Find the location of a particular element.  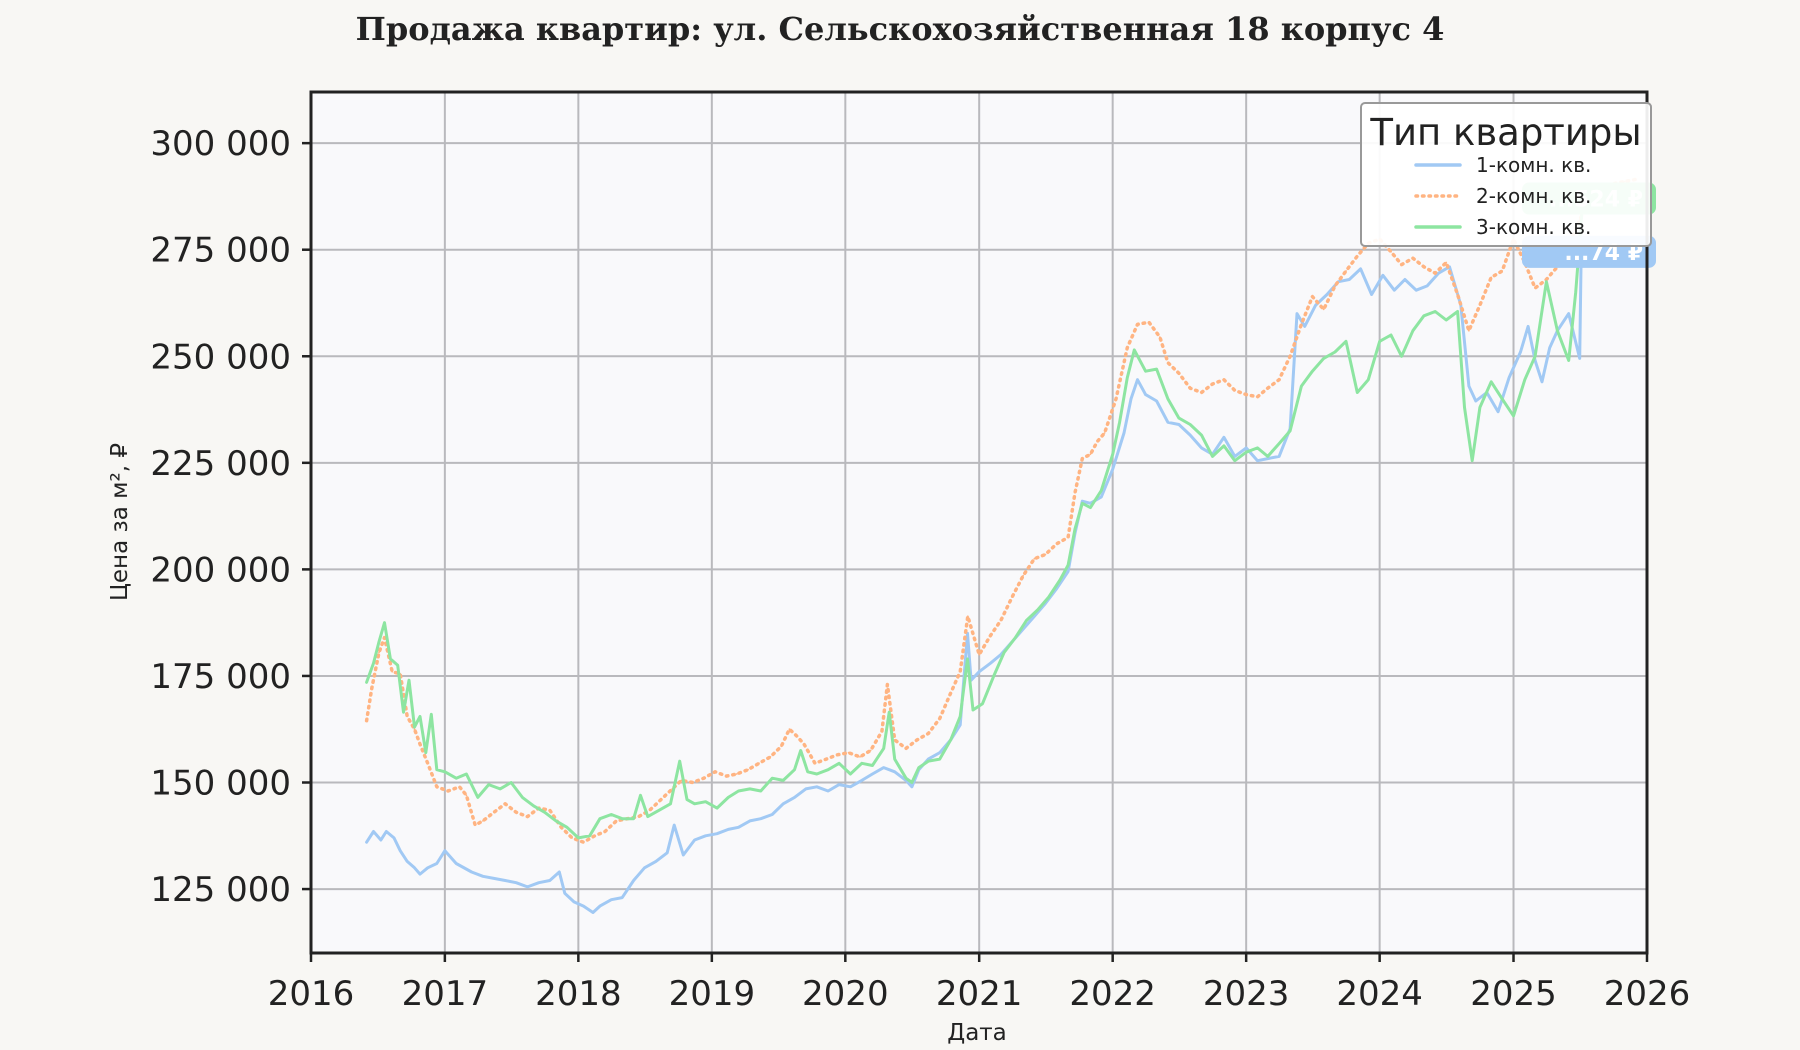

legend-entry-label: 1-комн. кв. is located at coordinates (1533, 165).